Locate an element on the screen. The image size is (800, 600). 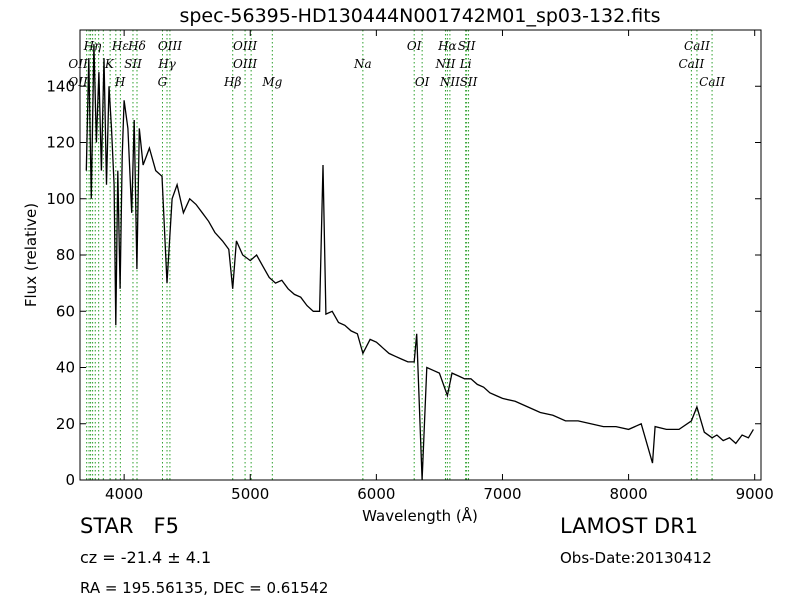
x-tick-label: 8000 is located at coordinates (628, 494).